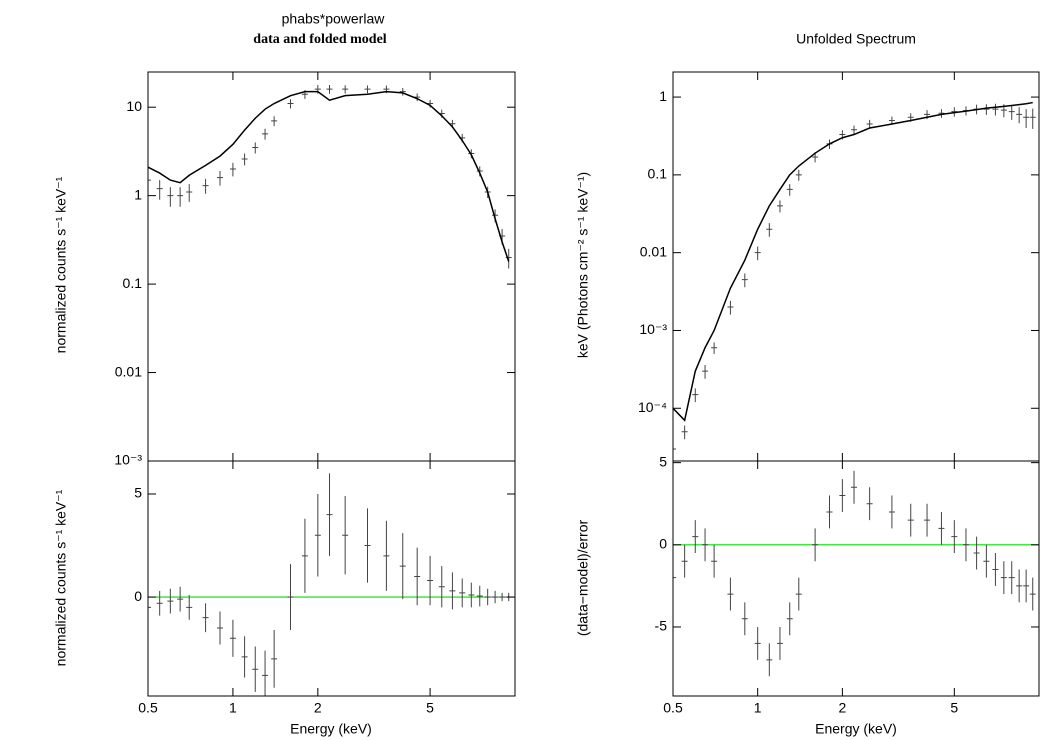 The image size is (1042, 740). Describe the element at coordinates (134, 106) in the screenshot. I see `y-tick-label: 10` at that location.